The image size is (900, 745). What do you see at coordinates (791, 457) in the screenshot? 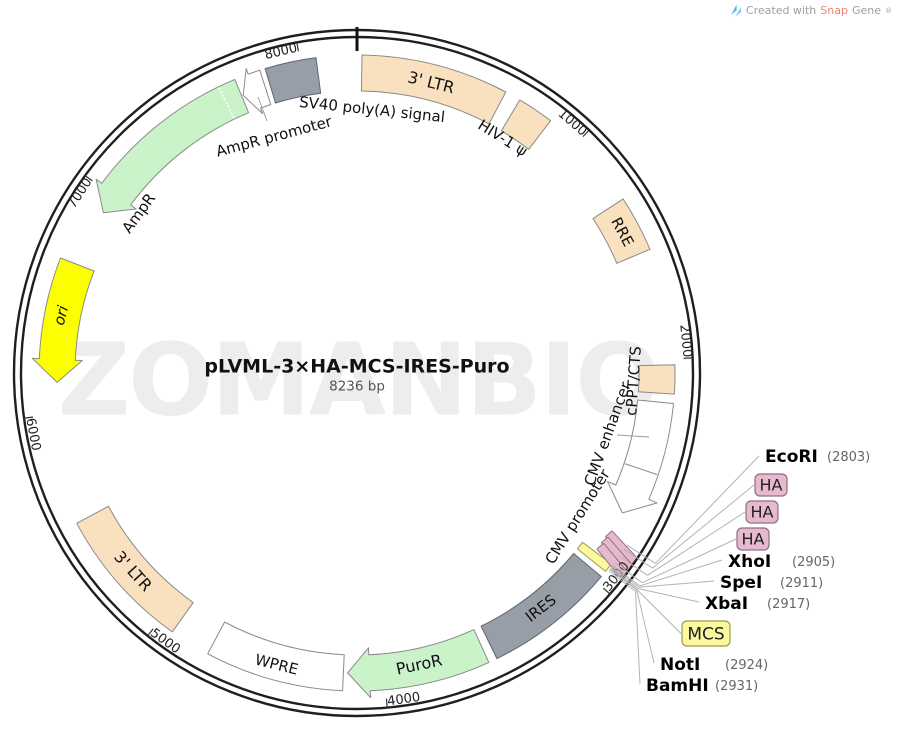
I see `enzyme-label-ecori: EcoRI` at bounding box center [791, 457].